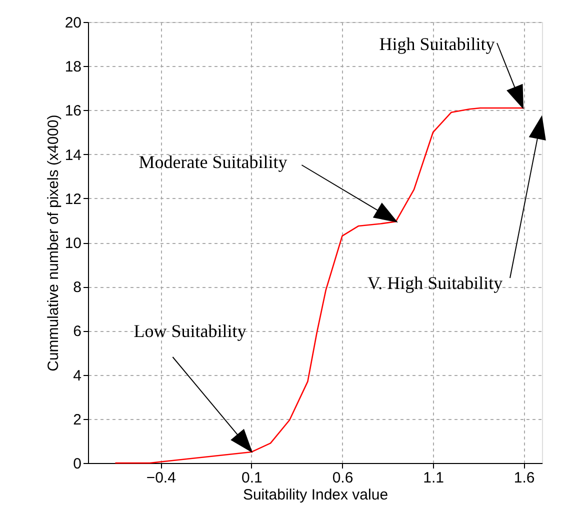  I want to click on x-tick-label: 1.6, so click(524, 478).